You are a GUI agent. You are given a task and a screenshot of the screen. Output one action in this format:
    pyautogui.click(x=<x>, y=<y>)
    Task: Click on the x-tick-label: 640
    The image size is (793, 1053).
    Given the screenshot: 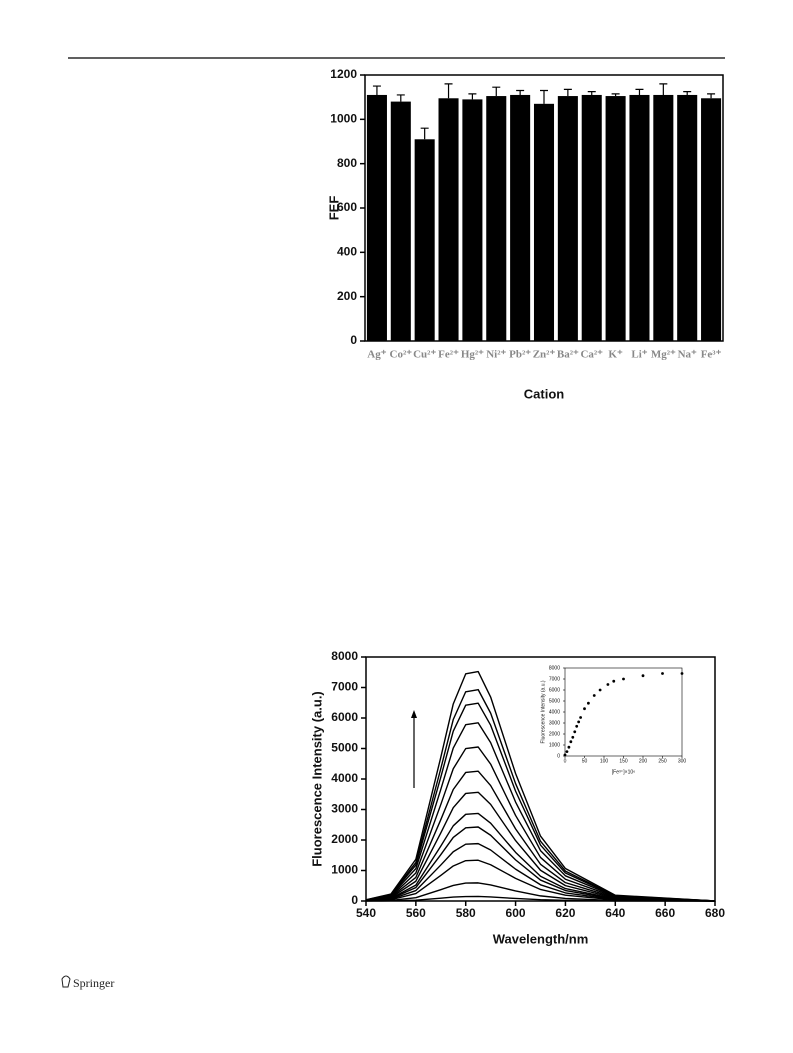 What is the action you would take?
    pyautogui.click(x=615, y=913)
    